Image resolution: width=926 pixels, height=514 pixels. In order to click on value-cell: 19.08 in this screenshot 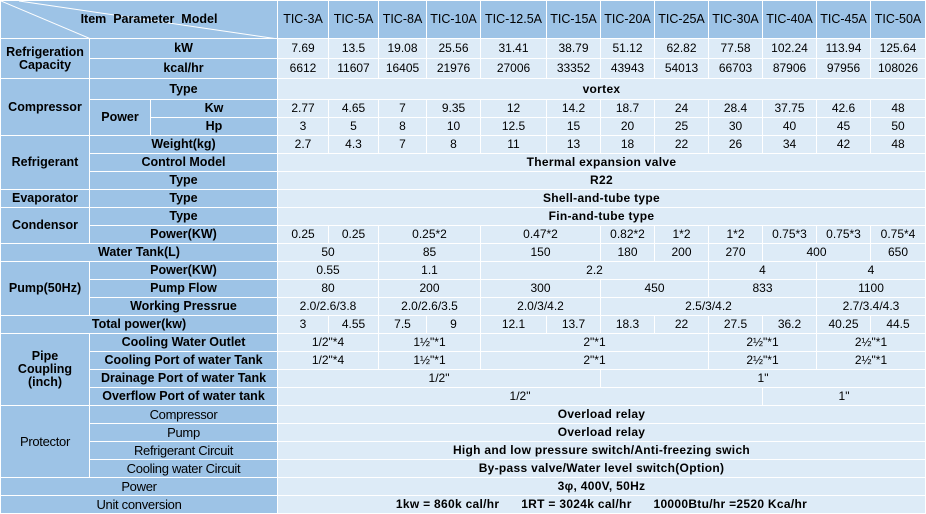, I will do `click(402, 48)`.